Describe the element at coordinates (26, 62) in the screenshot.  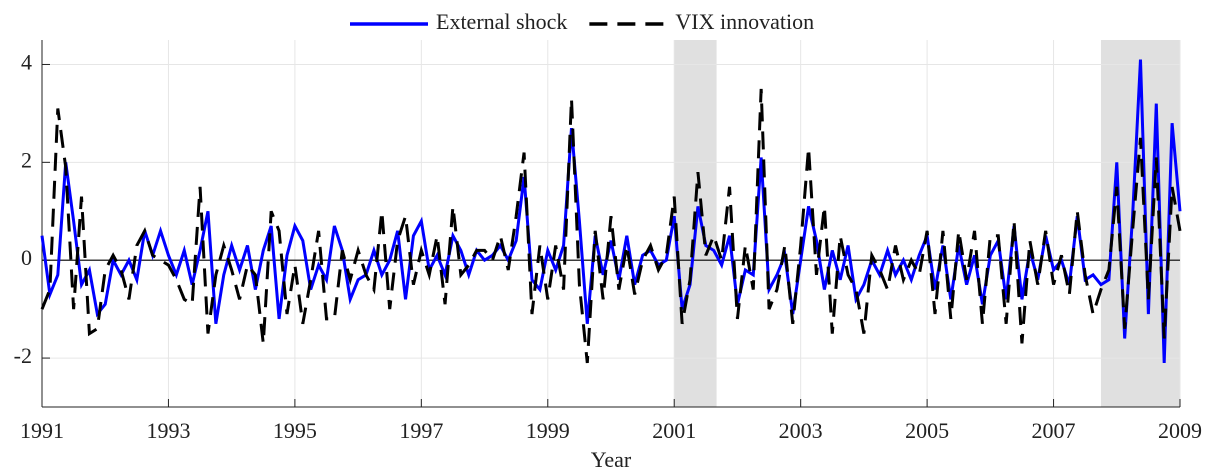
I see `y-tick-label: 4` at that location.